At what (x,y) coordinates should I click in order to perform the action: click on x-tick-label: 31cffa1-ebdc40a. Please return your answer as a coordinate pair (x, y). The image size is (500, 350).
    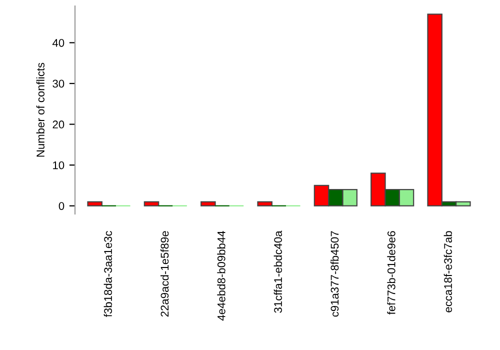
    Looking at the image, I should click on (278, 271).